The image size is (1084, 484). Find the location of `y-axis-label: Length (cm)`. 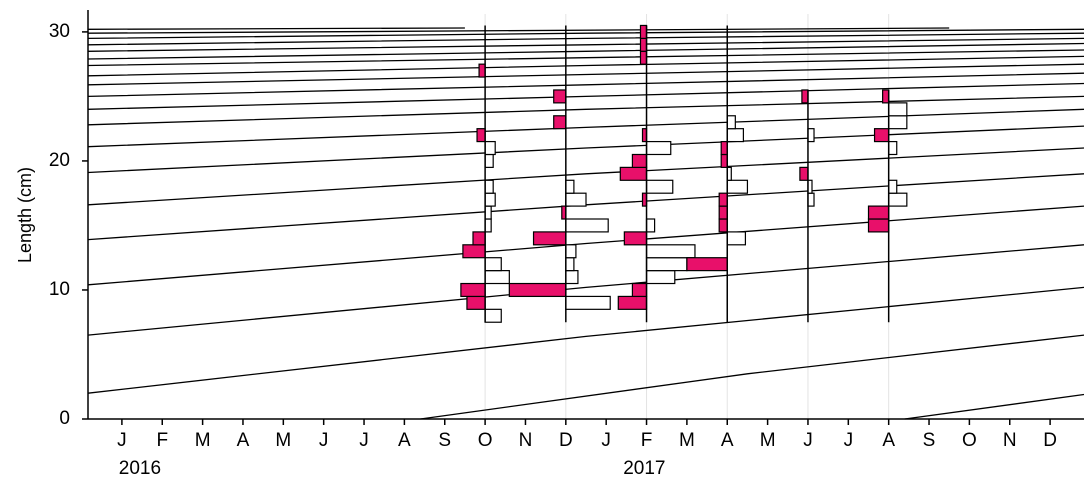

y-axis-label: Length (cm) is located at coordinates (25, 215).